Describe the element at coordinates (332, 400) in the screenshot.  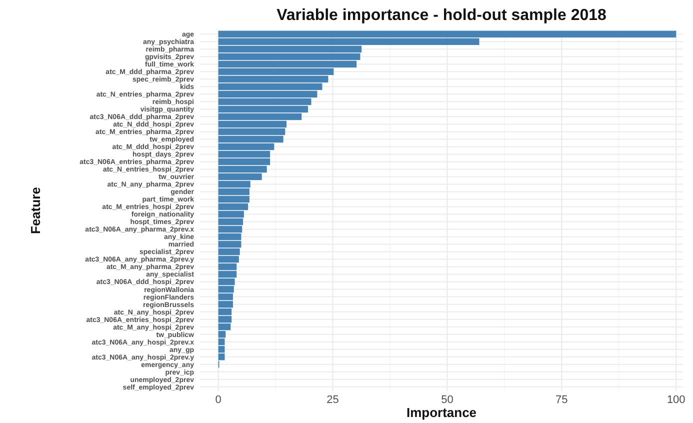
I see `x-tick-label: 25` at that location.